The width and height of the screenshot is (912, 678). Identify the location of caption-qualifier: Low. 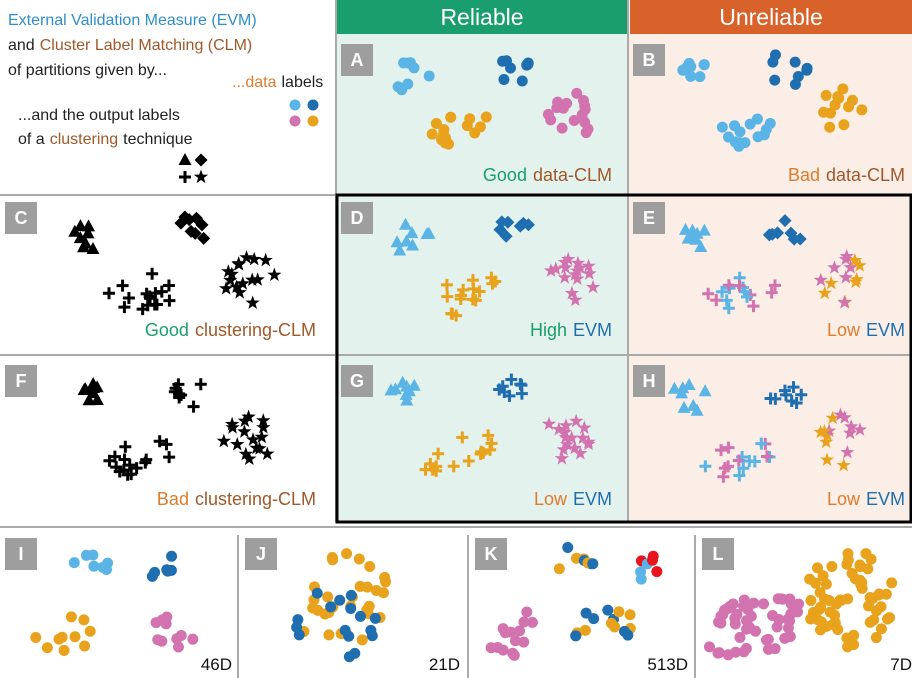
(843, 499).